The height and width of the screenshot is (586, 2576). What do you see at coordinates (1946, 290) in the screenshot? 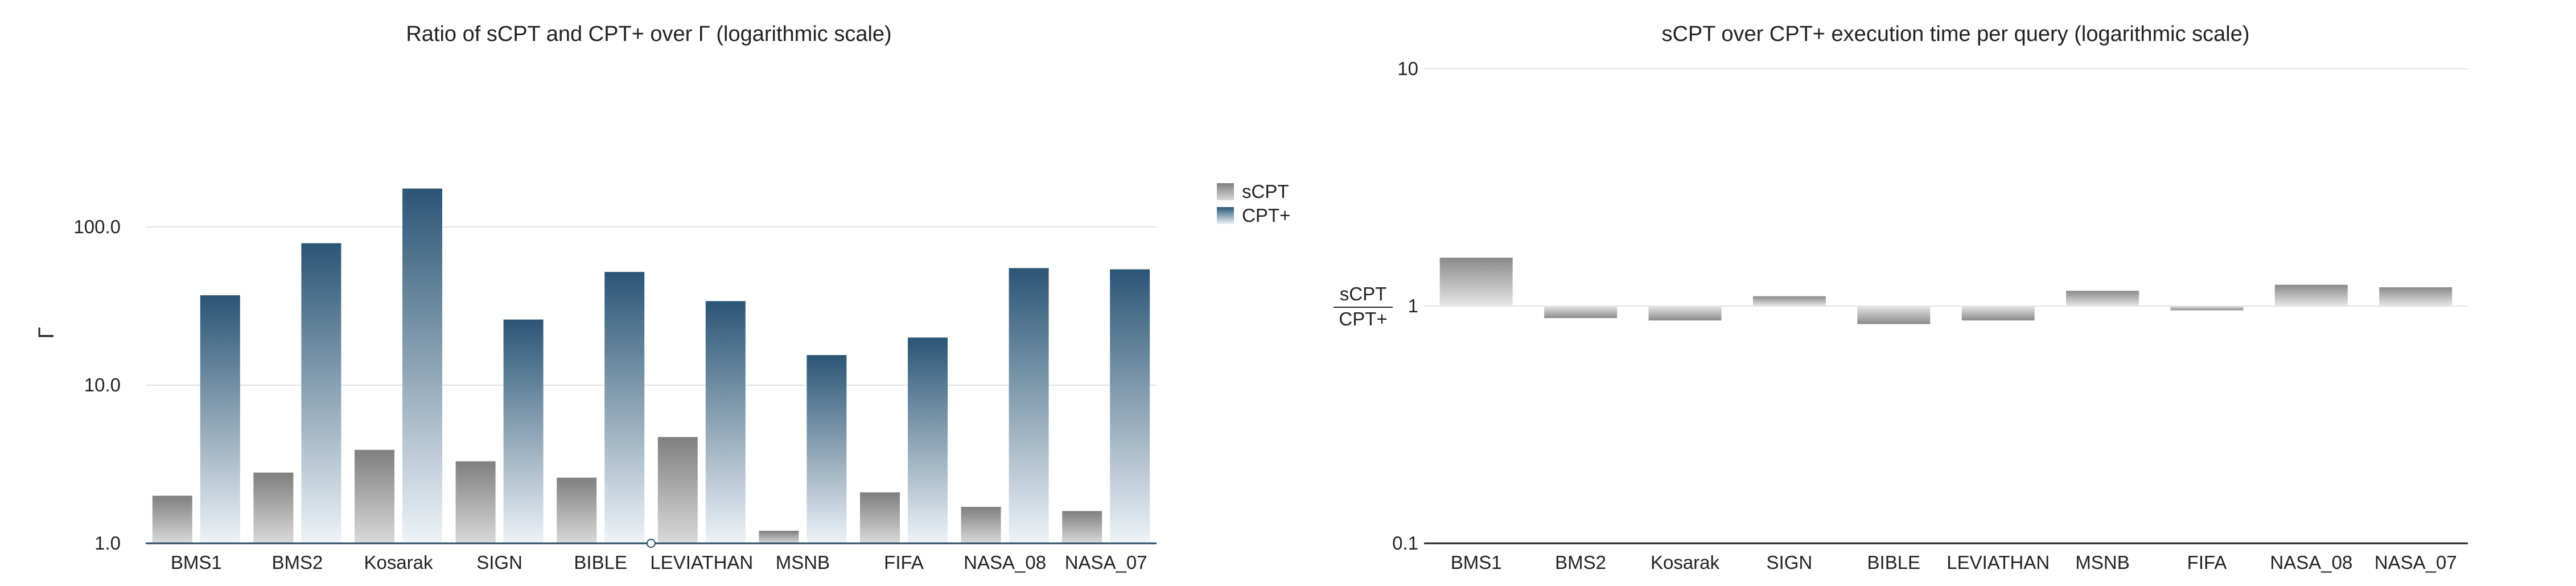
I see `chart2-bars` at bounding box center [1946, 290].